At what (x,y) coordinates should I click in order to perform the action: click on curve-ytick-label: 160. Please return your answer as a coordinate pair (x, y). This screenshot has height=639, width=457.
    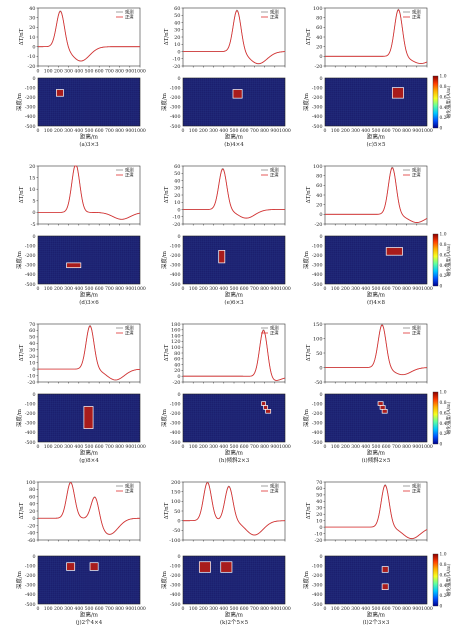
    Looking at the image, I should click on (176, 331).